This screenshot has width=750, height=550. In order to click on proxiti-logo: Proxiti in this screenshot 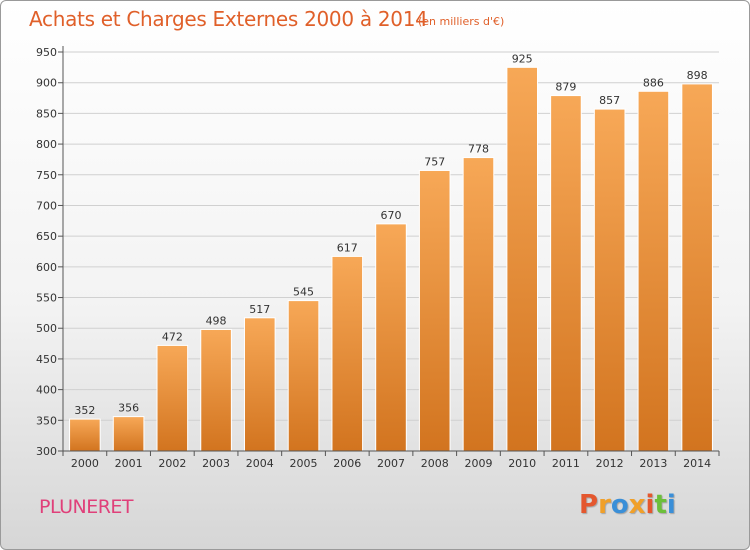, I will do `click(627, 505)`.